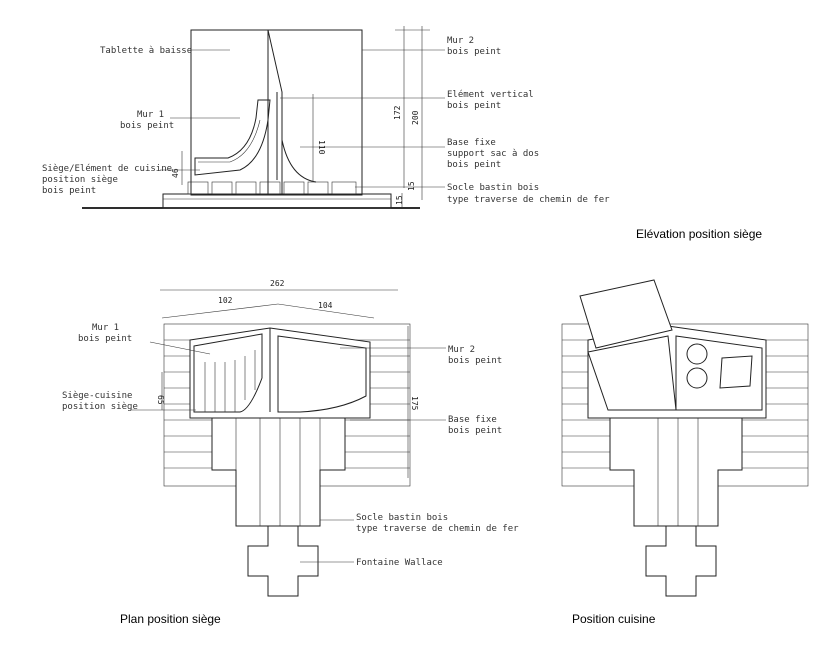  I want to click on dim-102: 102, so click(225, 300).